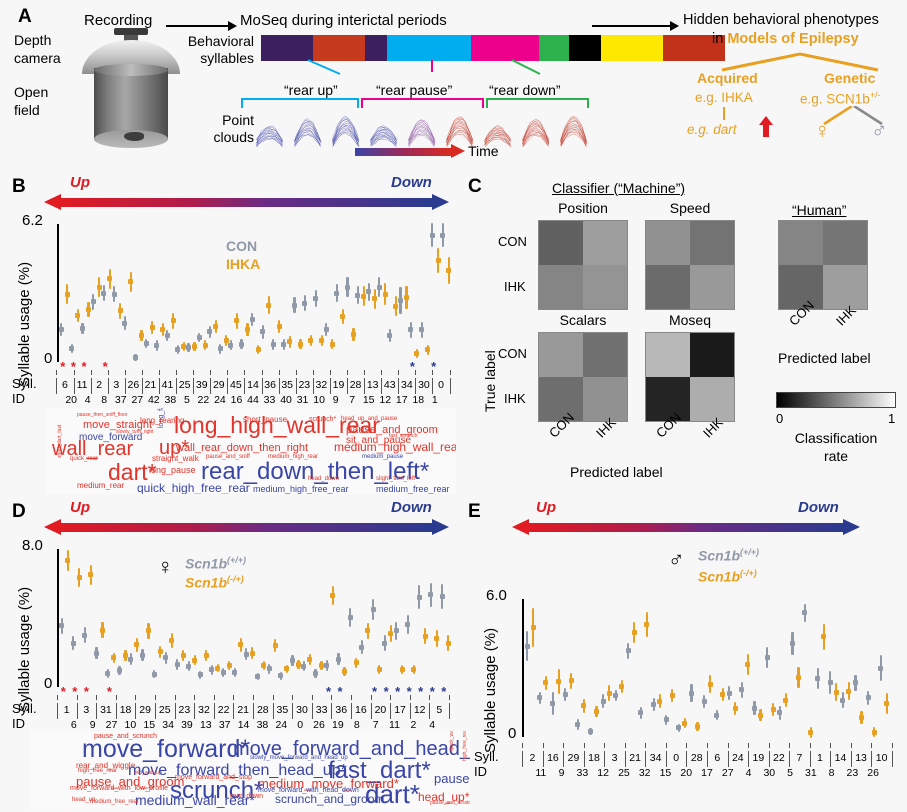  I want to click on panel-e-legend-het-text: Scn1b, so click(719, 576).